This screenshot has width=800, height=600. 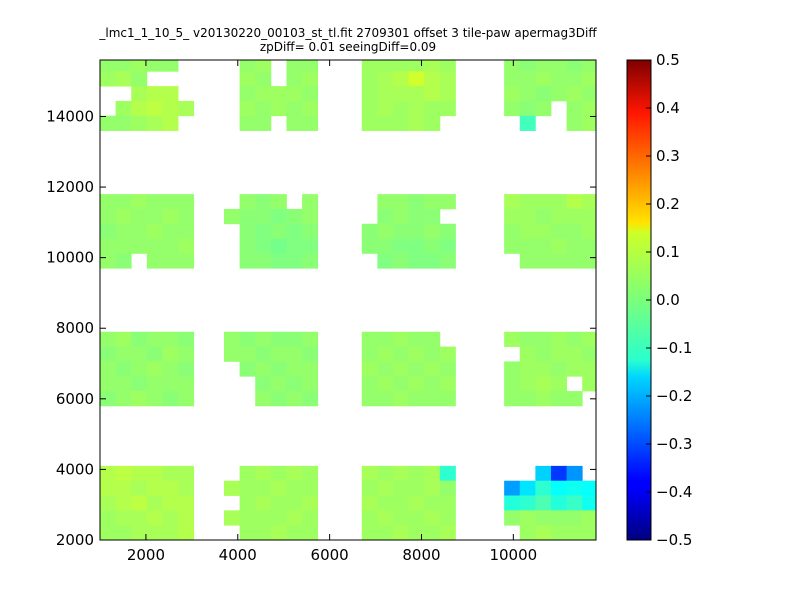 I want to click on y-tick-label: 8000, so click(x=75, y=328).